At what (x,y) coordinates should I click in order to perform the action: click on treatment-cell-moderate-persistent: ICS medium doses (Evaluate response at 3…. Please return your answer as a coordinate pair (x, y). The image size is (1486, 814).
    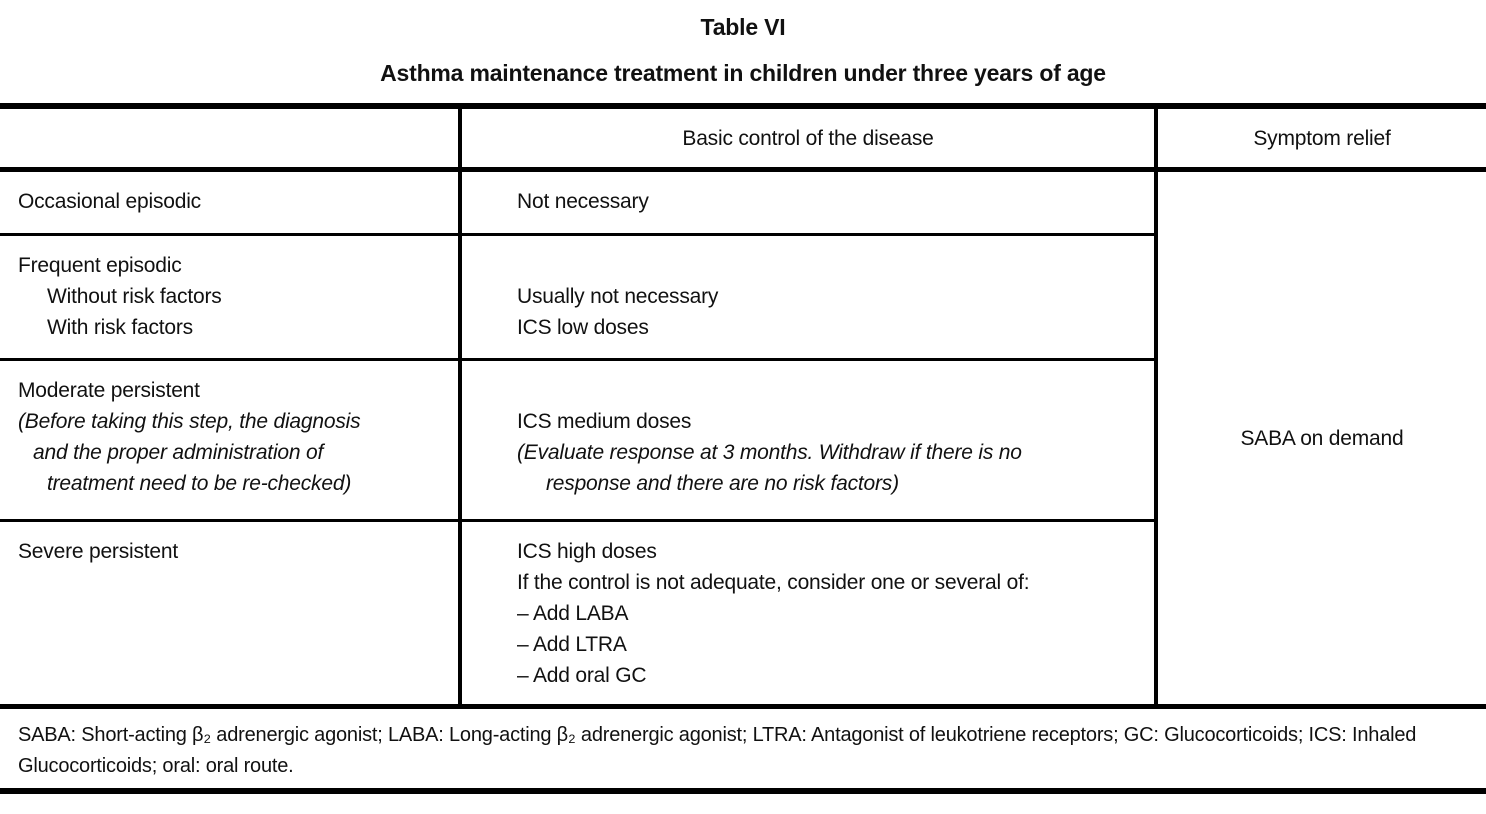
    Looking at the image, I should click on (810, 441).